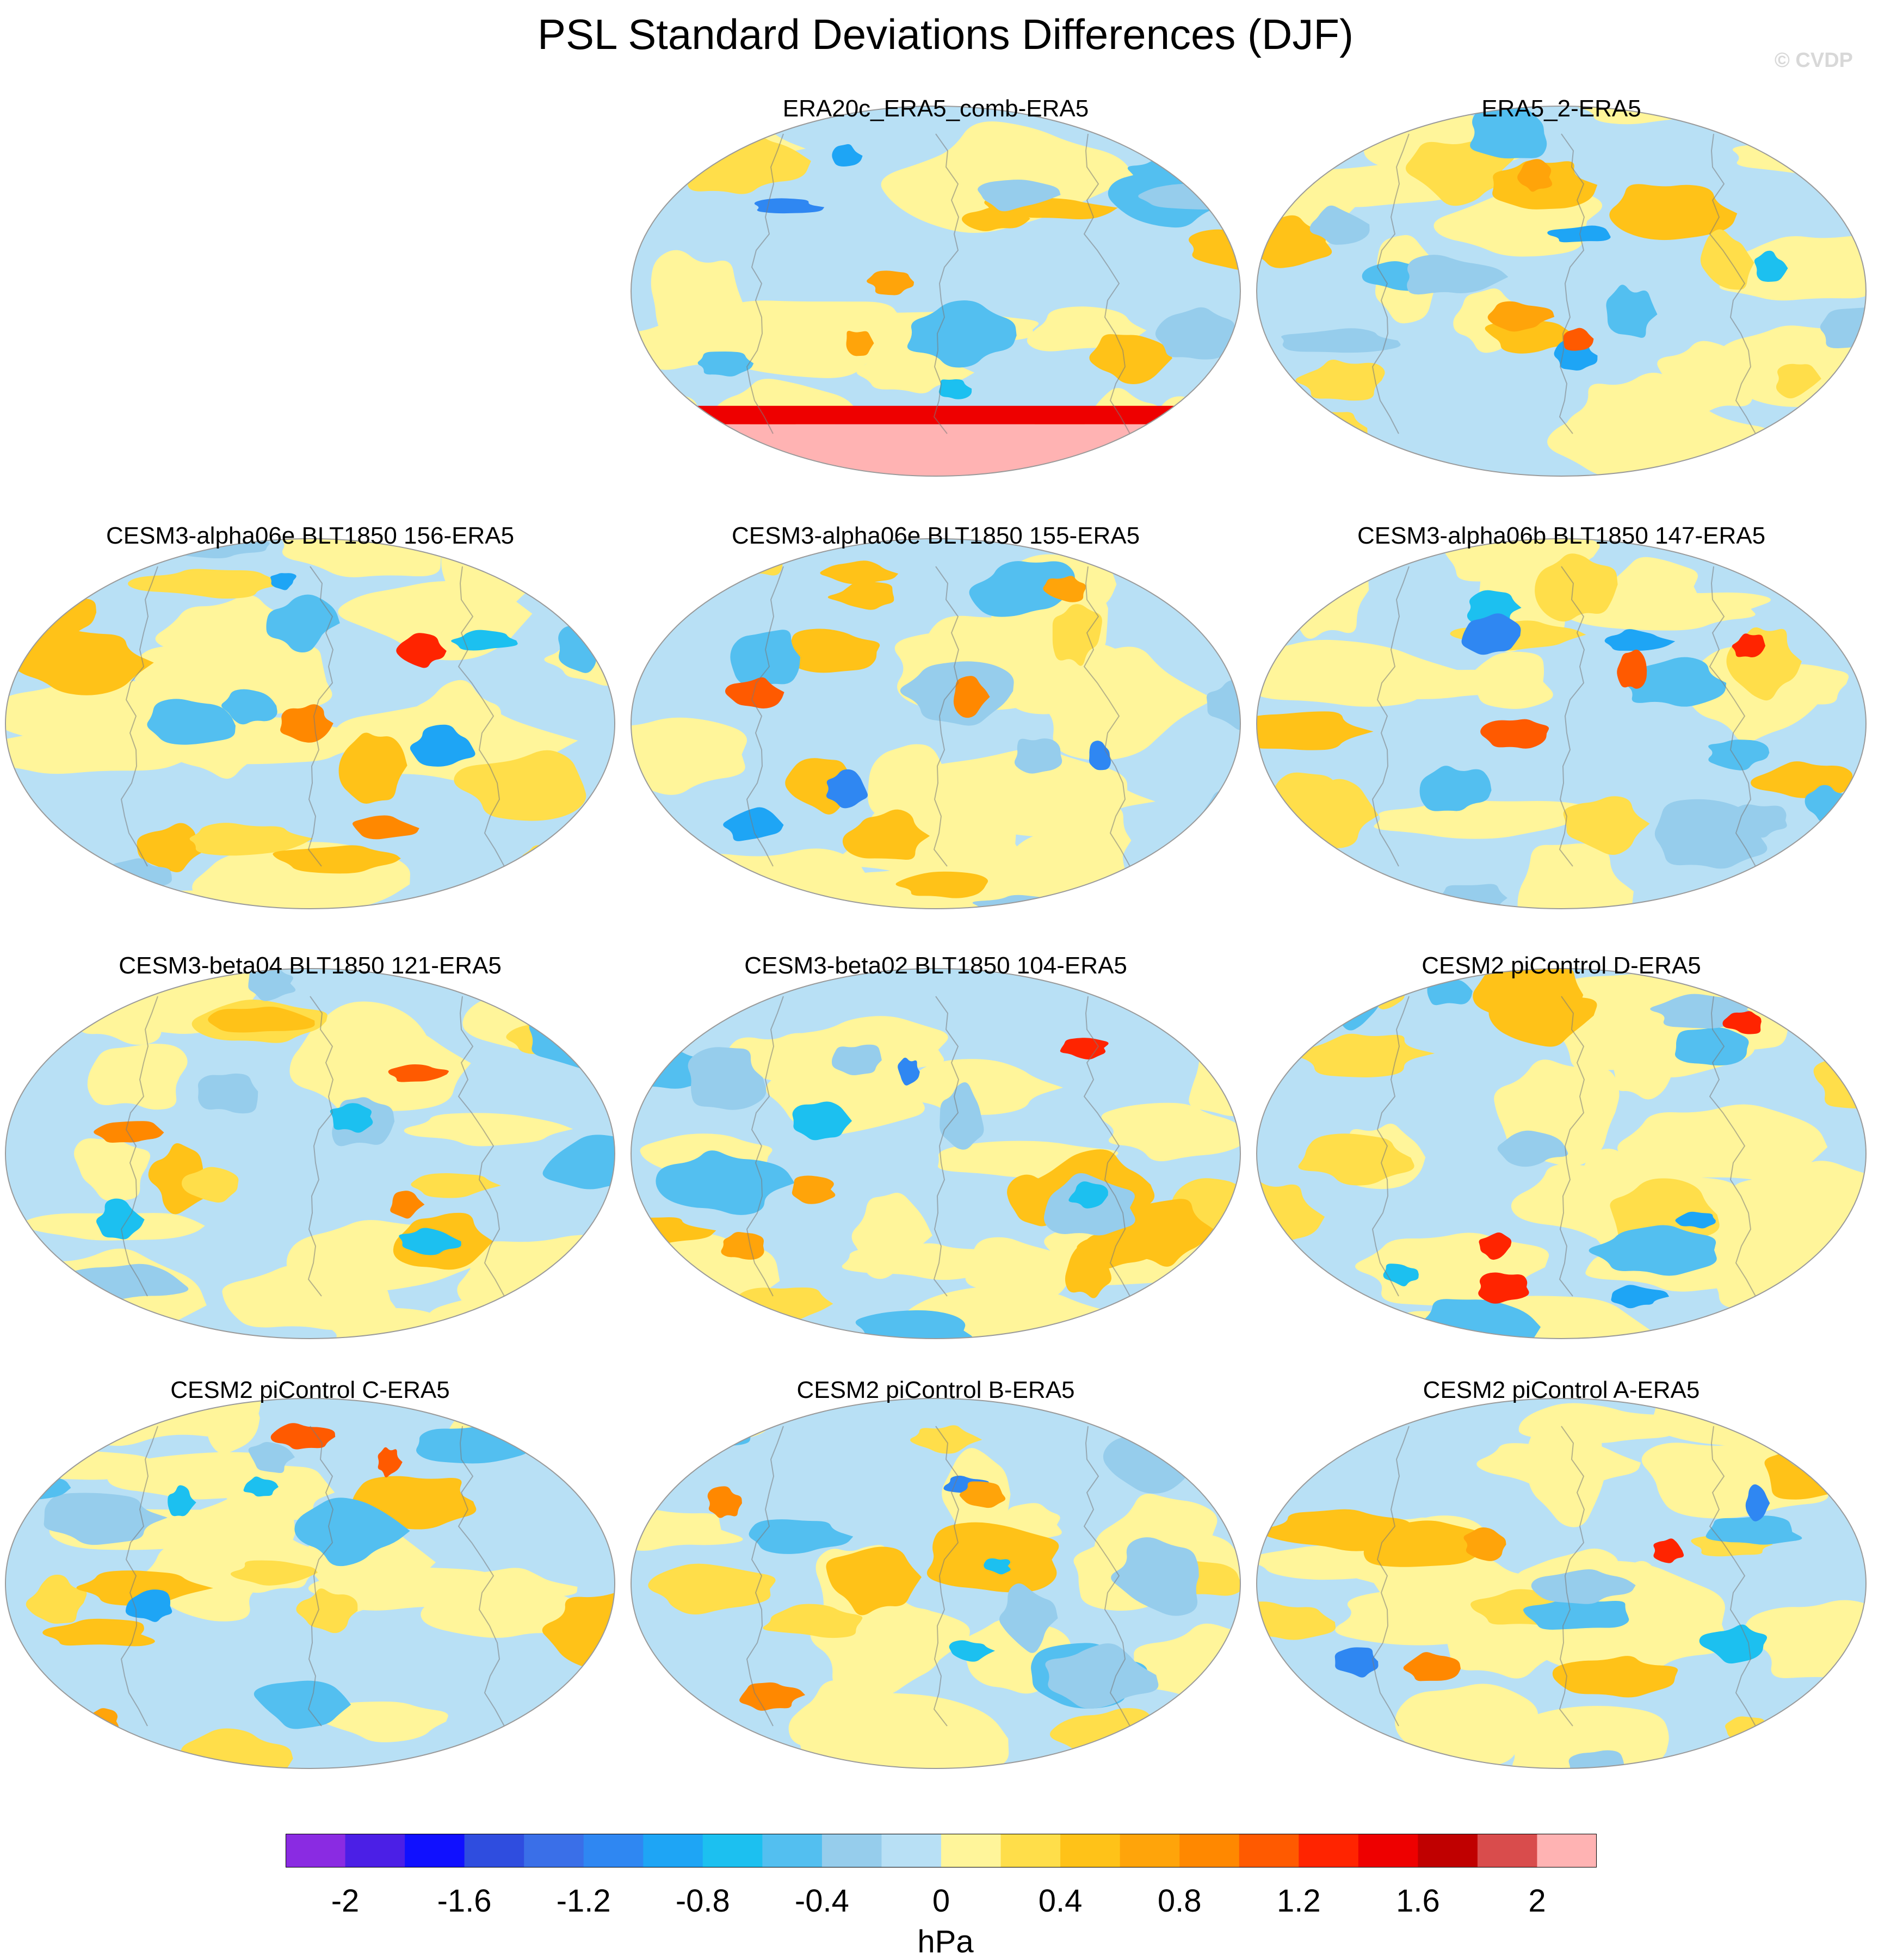 The width and height of the screenshot is (1891, 1960). Describe the element at coordinates (310, 1390) in the screenshot. I see `panel-title: CESM2 piControl C-ERA5` at that location.